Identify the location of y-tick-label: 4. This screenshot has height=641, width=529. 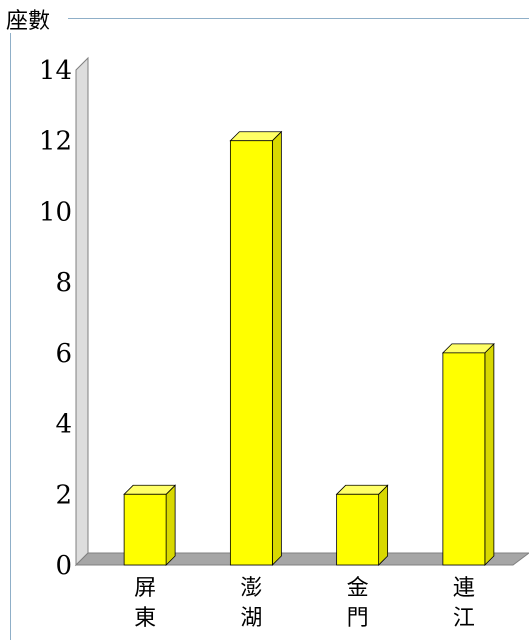
(63, 425).